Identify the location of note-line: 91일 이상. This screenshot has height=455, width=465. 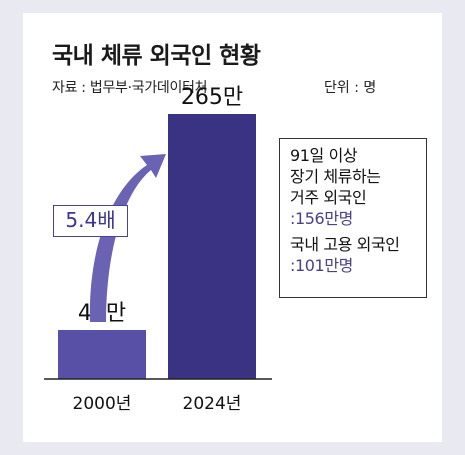
(324, 155).